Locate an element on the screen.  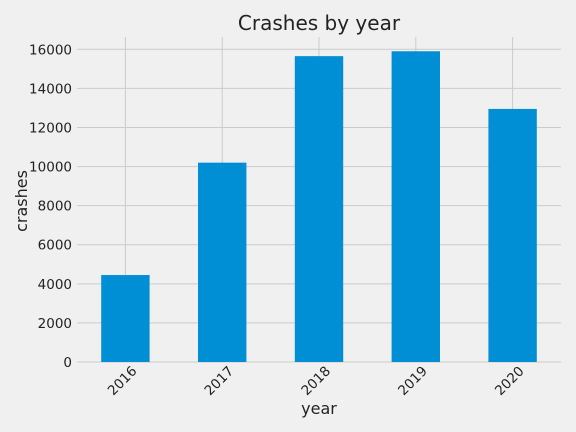
y-tick-label: 2000 is located at coordinates (55, 324).